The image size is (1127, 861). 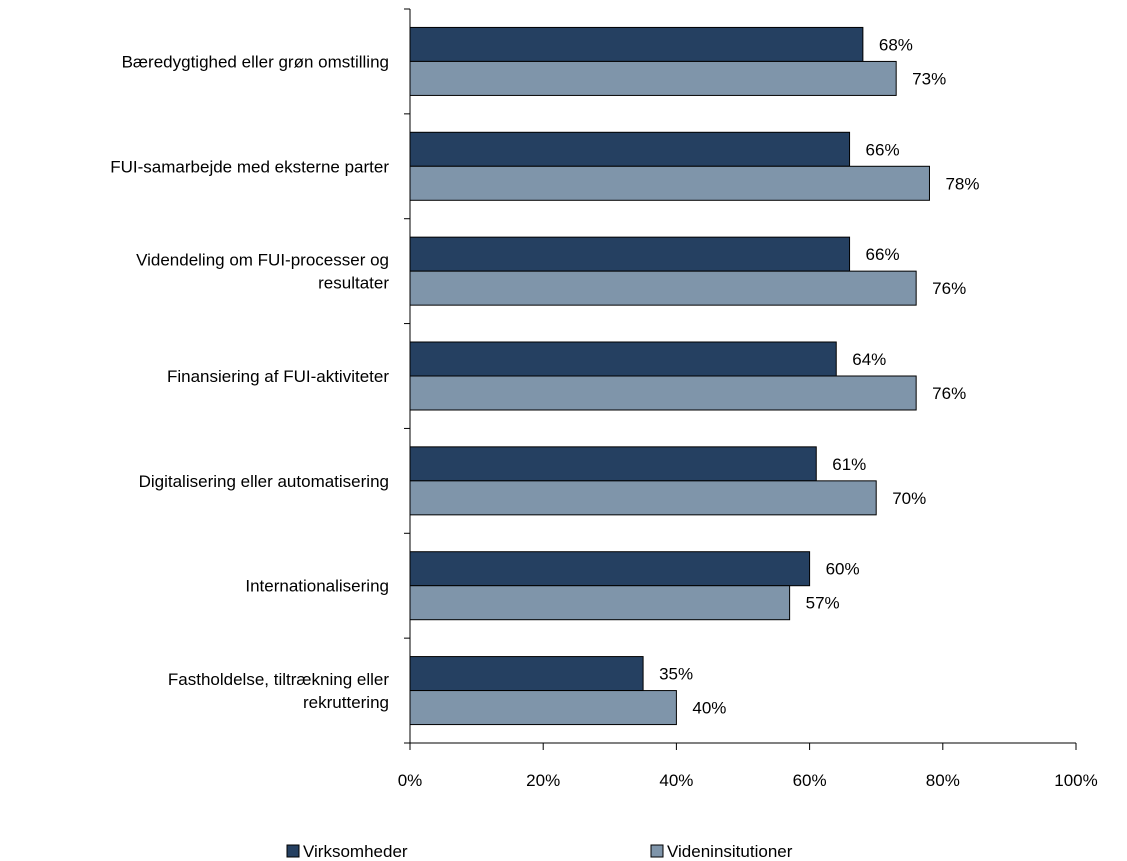 I want to click on x-tick-label: 40%, so click(x=676, y=780).